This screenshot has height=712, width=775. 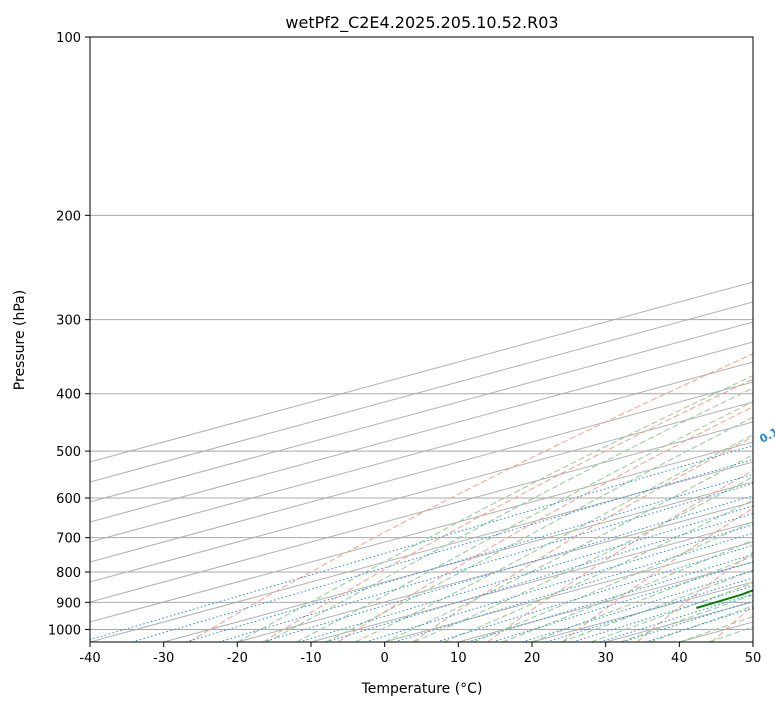 What do you see at coordinates (421, 23) in the screenshot?
I see `chart-title: wetPf2_C2E4.2025.205.10.52.R03` at bounding box center [421, 23].